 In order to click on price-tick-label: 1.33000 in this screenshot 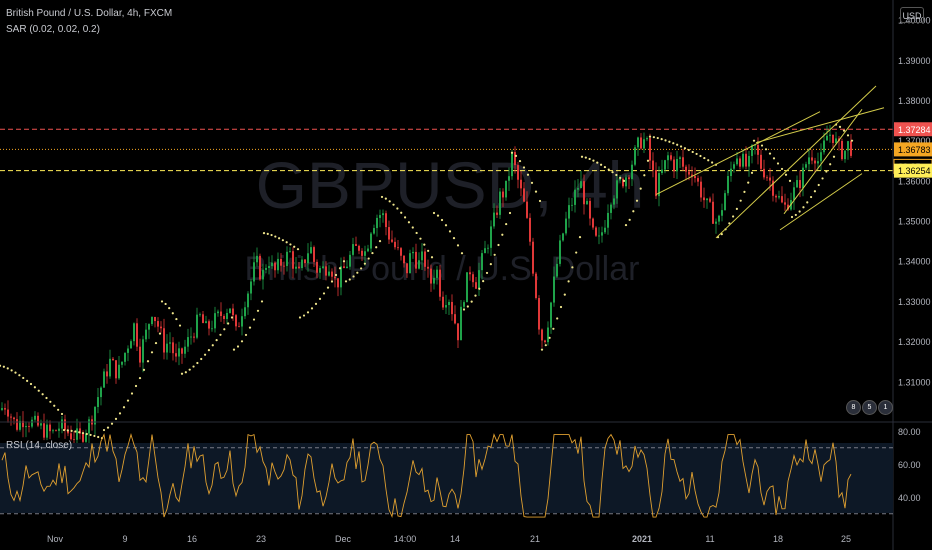, I will do `click(914, 302)`.